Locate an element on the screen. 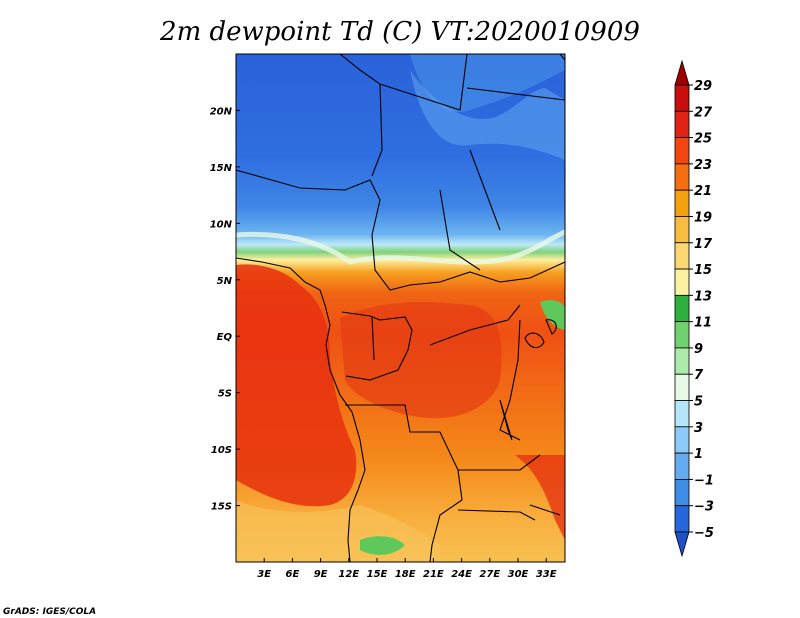 This screenshot has height=618, width=800. y-tick-label-5S: 5S is located at coordinates (225, 394).